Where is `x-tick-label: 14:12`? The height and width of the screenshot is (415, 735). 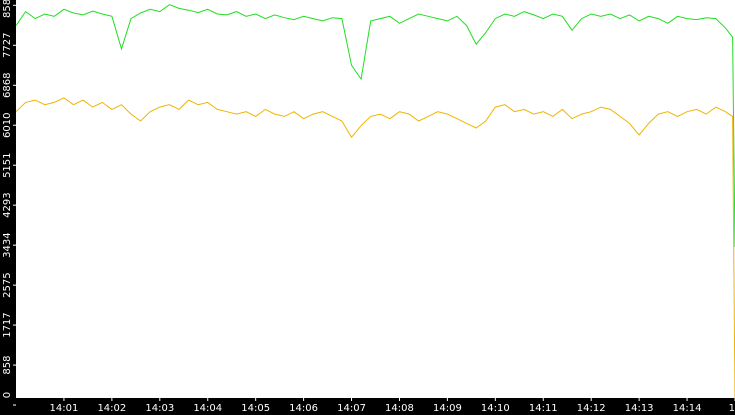 x-tick-label: 14:12 is located at coordinates (591, 408).